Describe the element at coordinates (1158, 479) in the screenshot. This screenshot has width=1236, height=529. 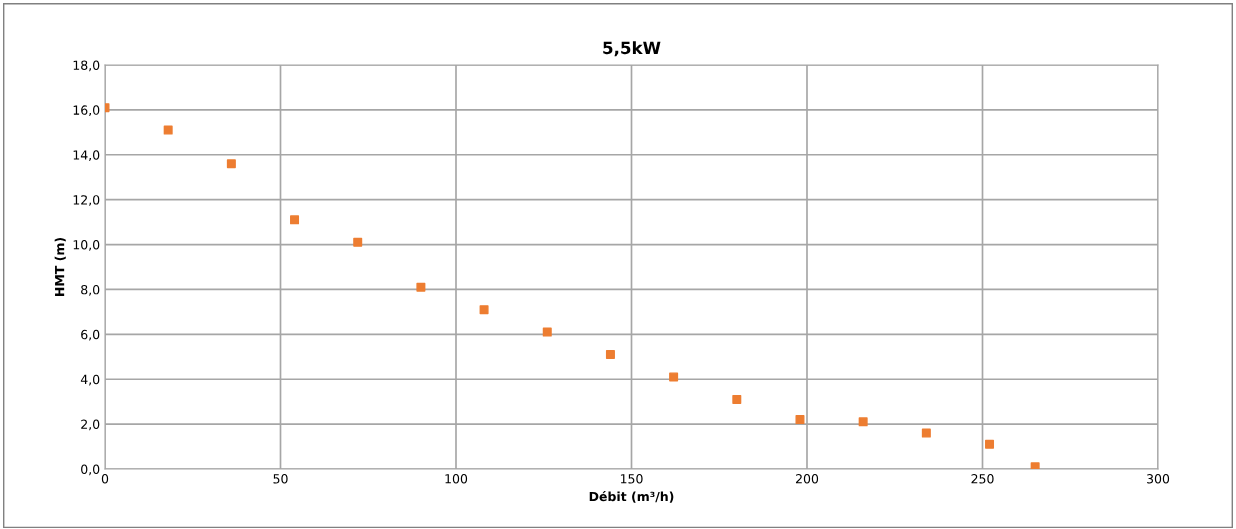
I see `x-tick-label: 300` at that location.